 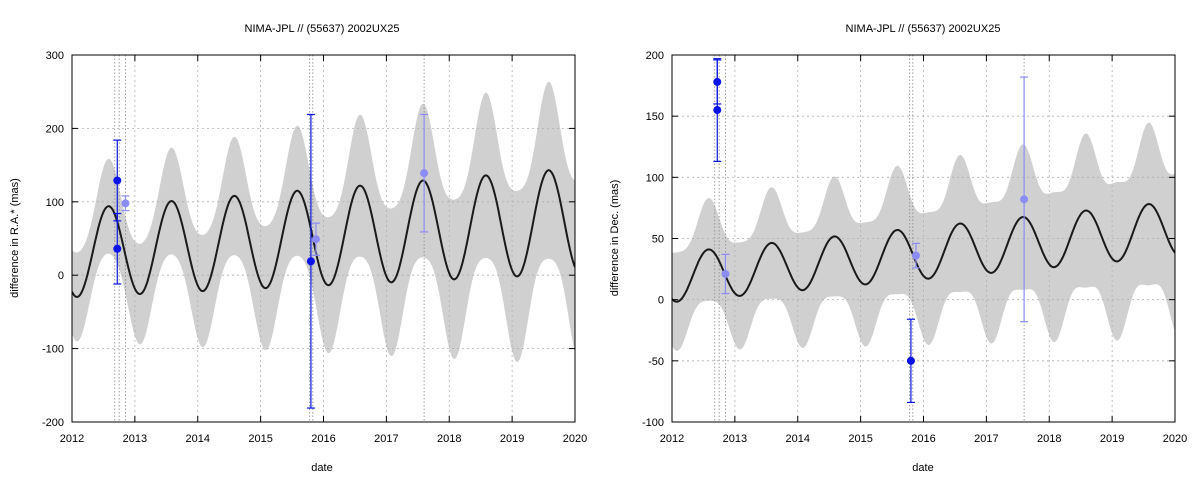 What do you see at coordinates (923, 439) in the screenshot?
I see `dec-x-tick-label: 2016` at bounding box center [923, 439].